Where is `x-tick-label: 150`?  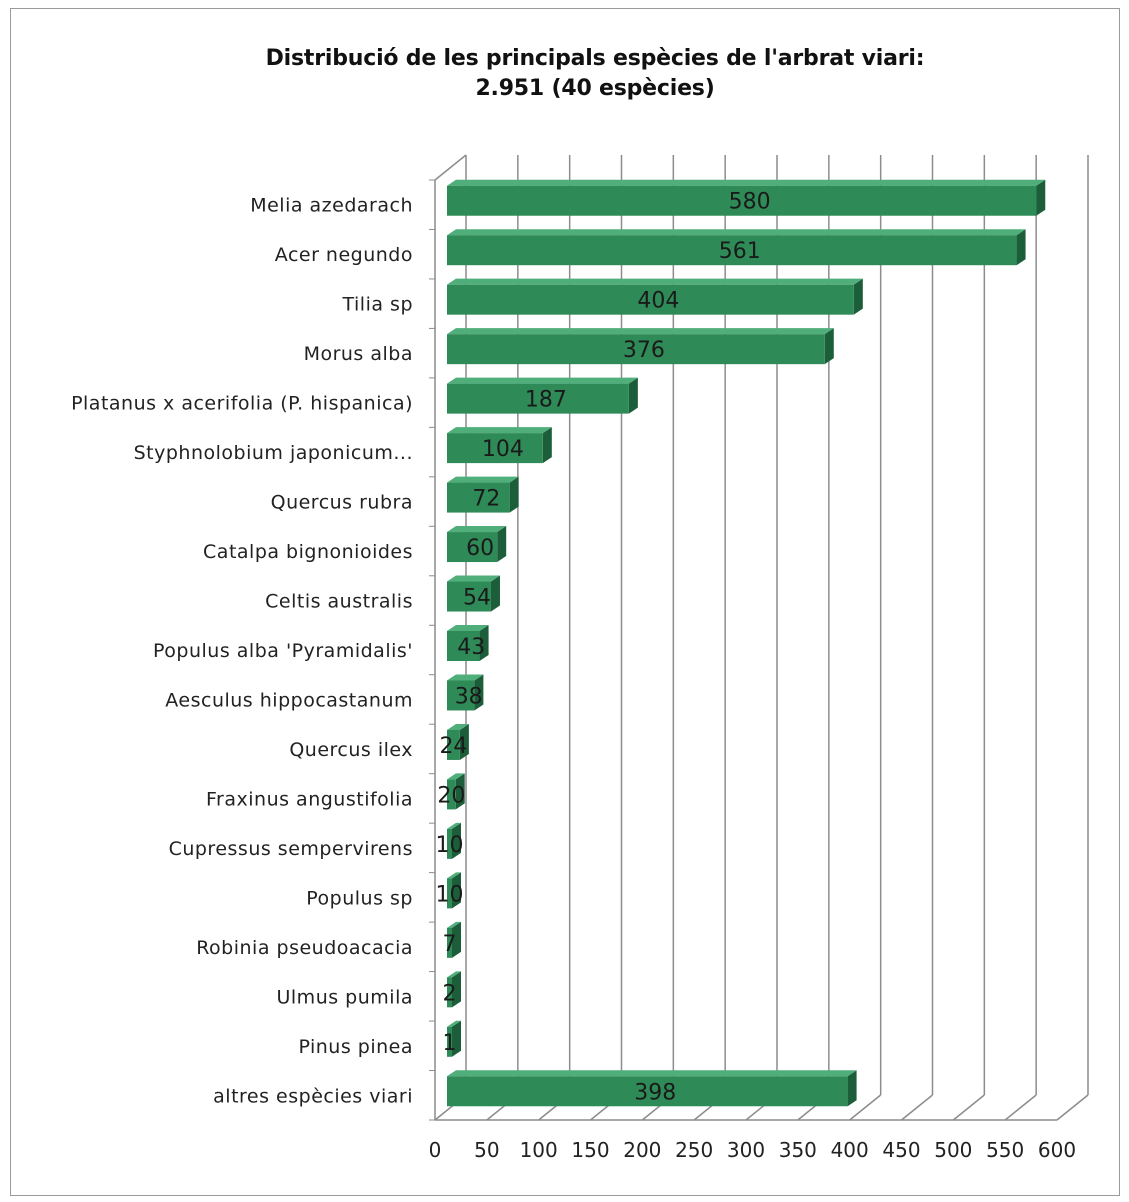 x-tick-label: 150 is located at coordinates (590, 1150).